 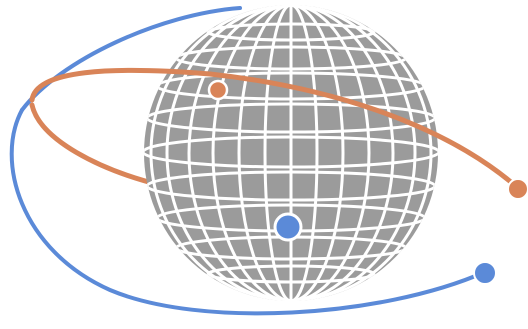 What do you see at coordinates (131, 59) in the screenshot?
I see `blue-orbit-back` at bounding box center [131, 59].